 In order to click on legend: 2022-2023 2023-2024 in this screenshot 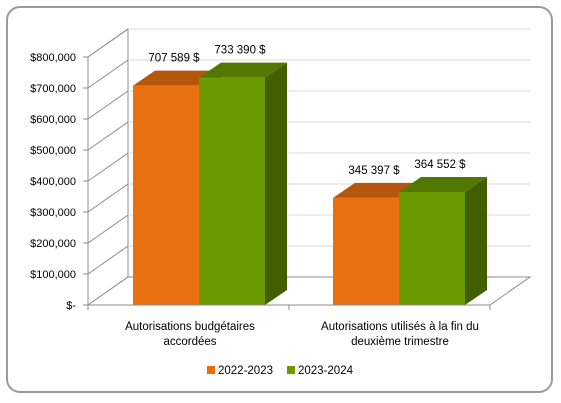, I will do `click(280, 371)`.